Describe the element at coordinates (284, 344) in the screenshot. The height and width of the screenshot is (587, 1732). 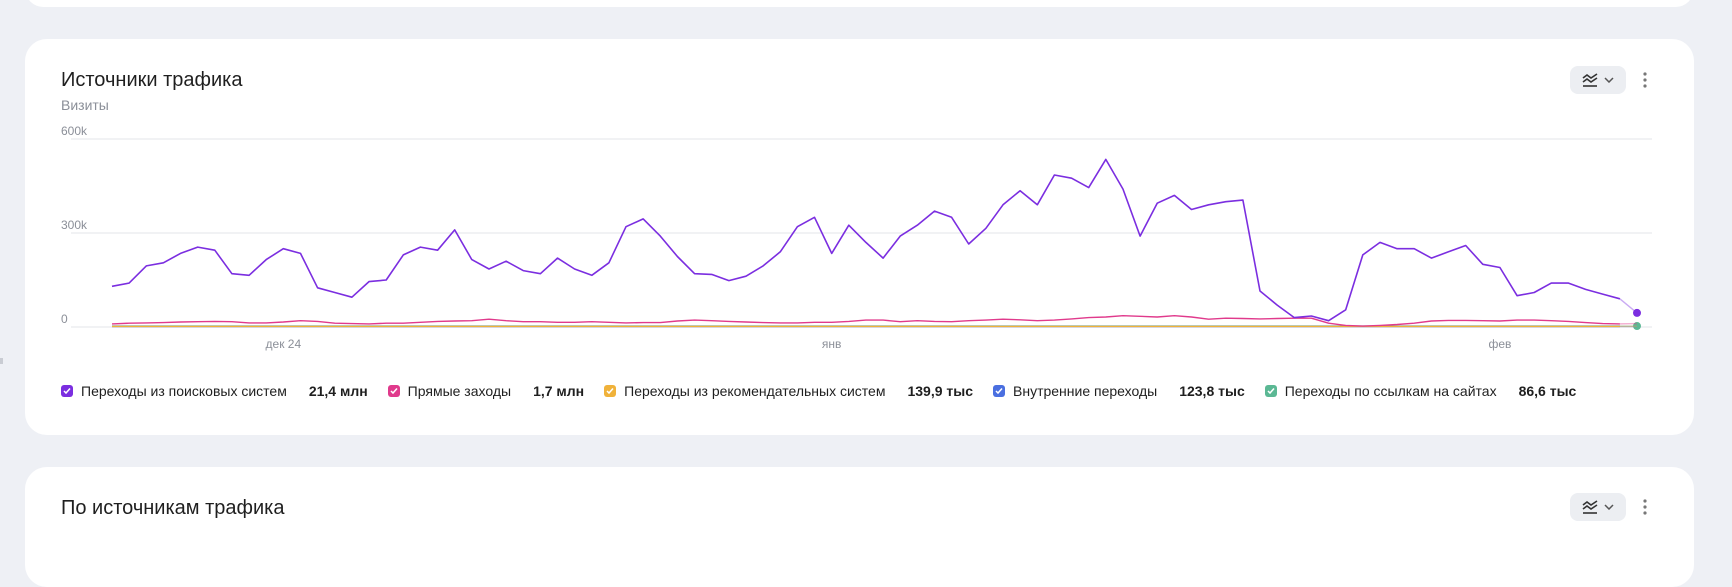
I see `x-tick-label: дек 24` at that location.